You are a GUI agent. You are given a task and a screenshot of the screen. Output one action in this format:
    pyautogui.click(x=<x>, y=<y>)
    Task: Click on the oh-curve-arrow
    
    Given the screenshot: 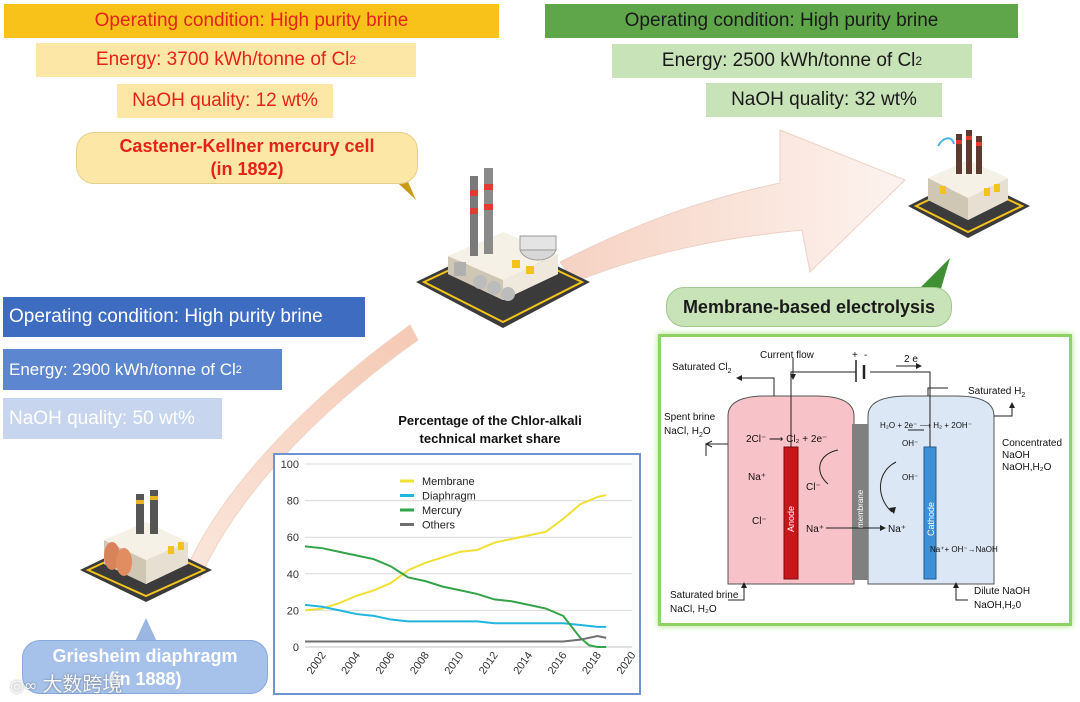 What is the action you would take?
    pyautogui.click(x=888, y=487)
    